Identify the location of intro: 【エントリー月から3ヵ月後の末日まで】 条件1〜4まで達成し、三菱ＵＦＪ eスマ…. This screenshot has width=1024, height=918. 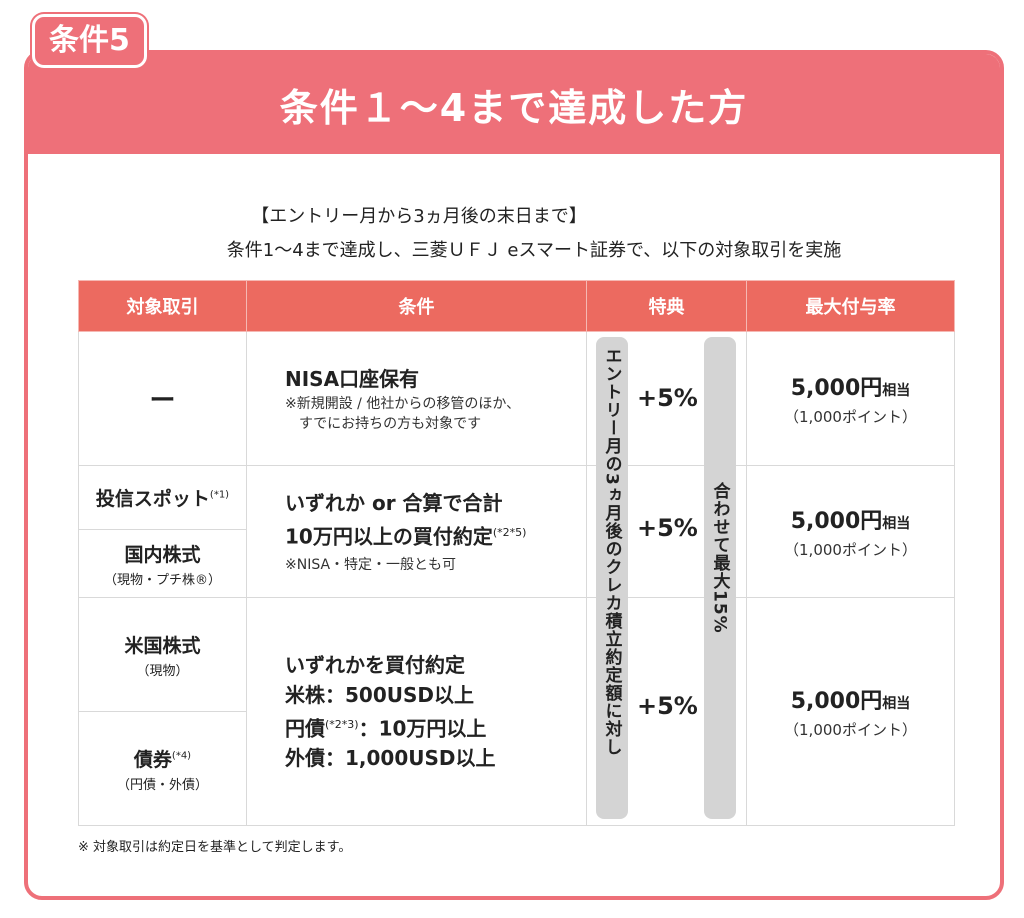
(514, 232).